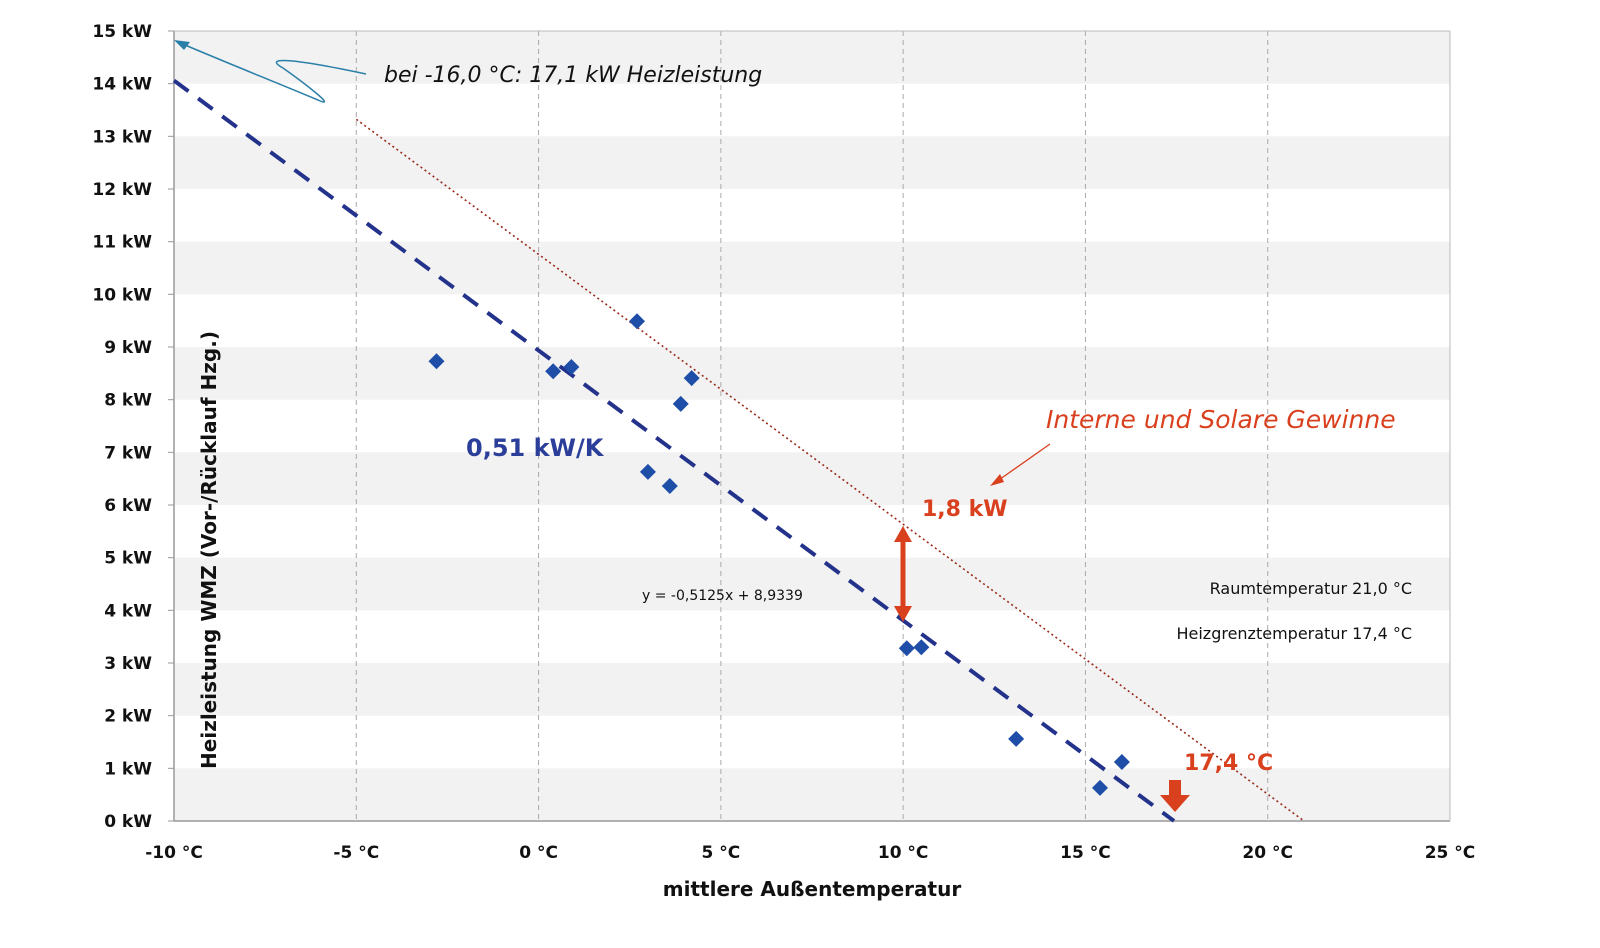 This screenshot has width=1600, height=948. Describe the element at coordinates (122, 32) in the screenshot. I see `y-tick-label: 15 kW` at that location.